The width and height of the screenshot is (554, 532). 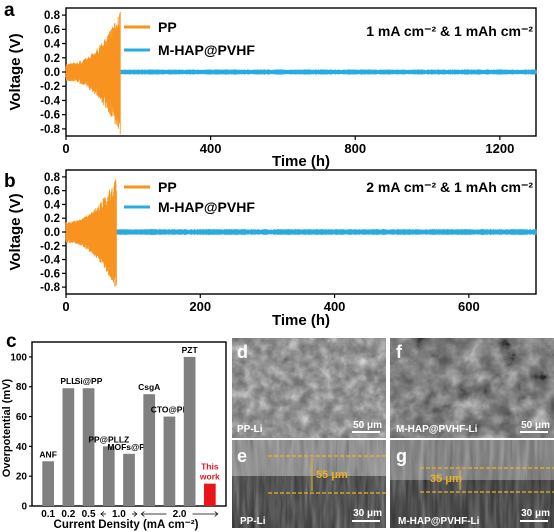 What do you see at coordinates (149, 387) in the screenshot?
I see `bar-label-5: CsgA` at bounding box center [149, 387].